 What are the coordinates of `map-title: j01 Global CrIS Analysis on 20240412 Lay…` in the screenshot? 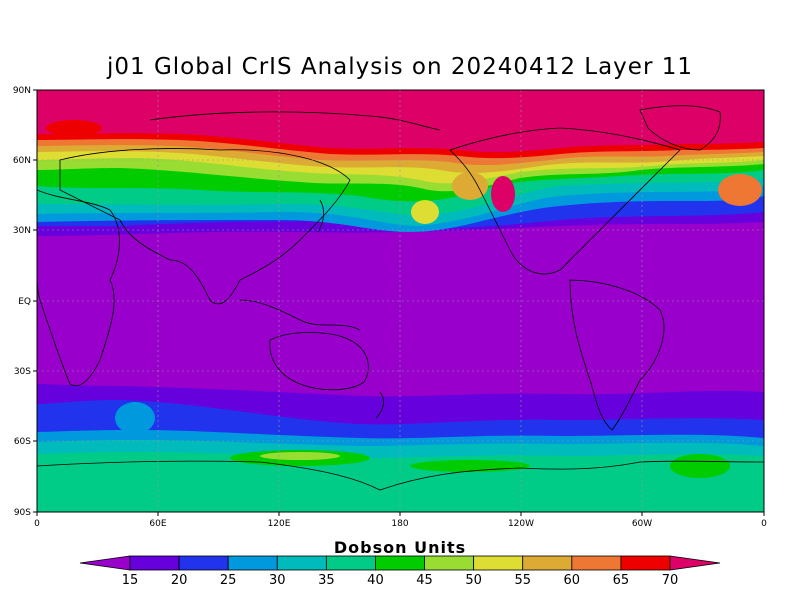 It's located at (400, 67).